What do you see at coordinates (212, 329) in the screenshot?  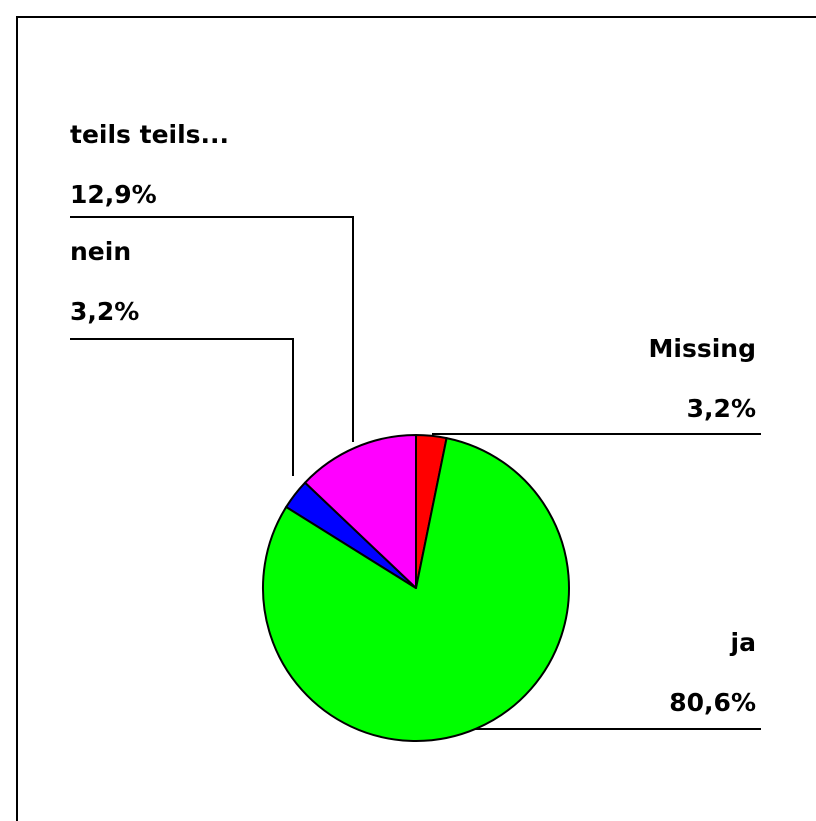 I see `leader-line-teils-teils` at bounding box center [212, 329].